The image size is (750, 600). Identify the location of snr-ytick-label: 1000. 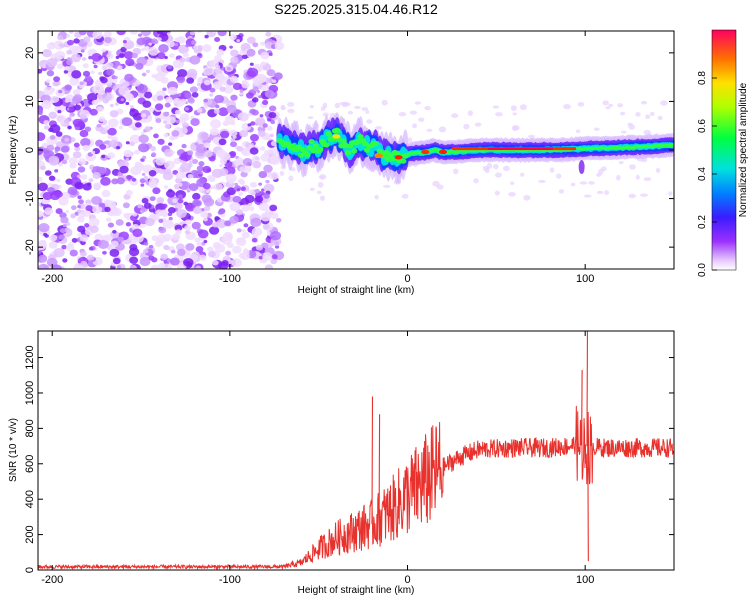
(30, 393).